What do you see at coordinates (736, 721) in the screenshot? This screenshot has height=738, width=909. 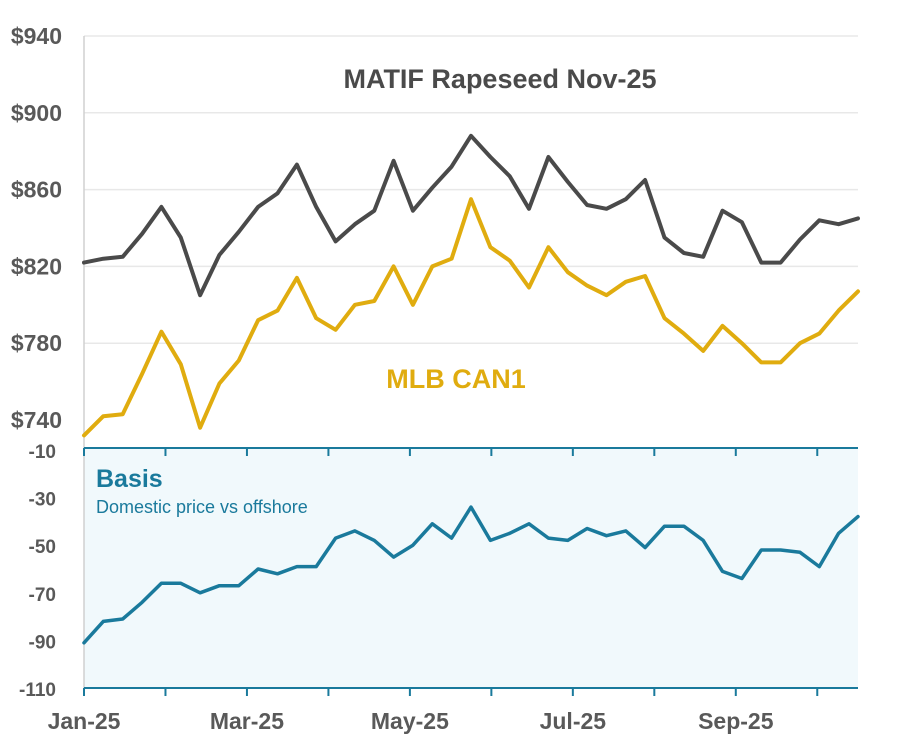 I see `x-tick-label: Sep-25` at bounding box center [736, 721].